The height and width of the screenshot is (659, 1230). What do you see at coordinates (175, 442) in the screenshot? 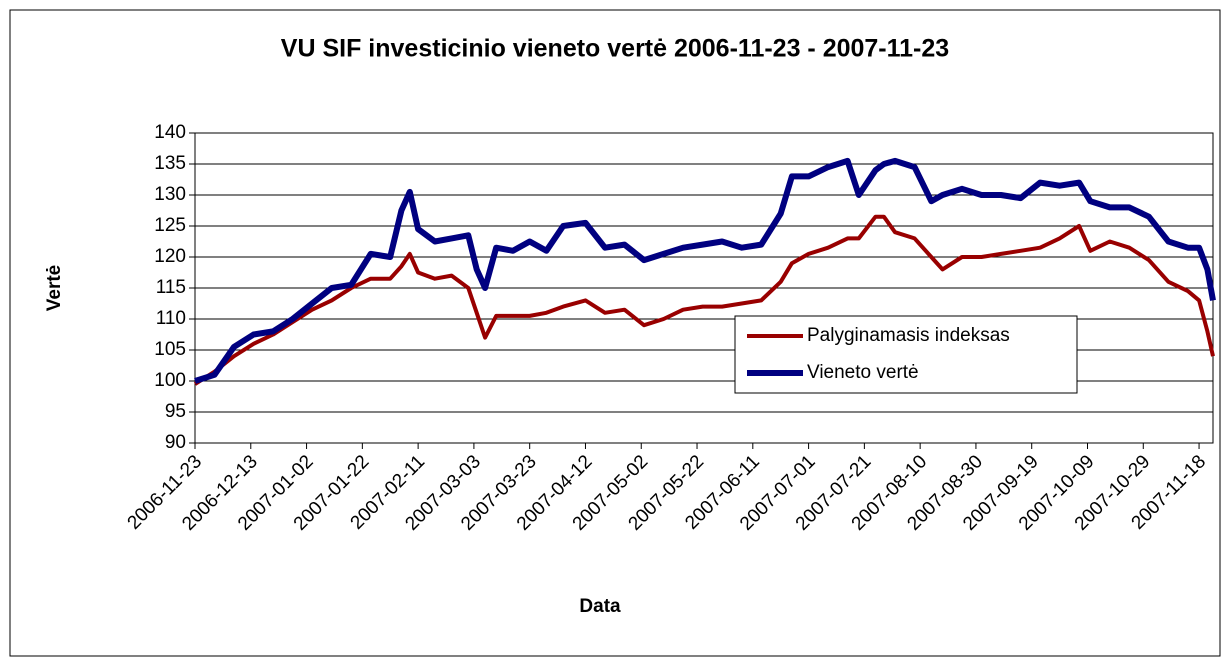
I see `y-tick-label: 90` at bounding box center [175, 442].